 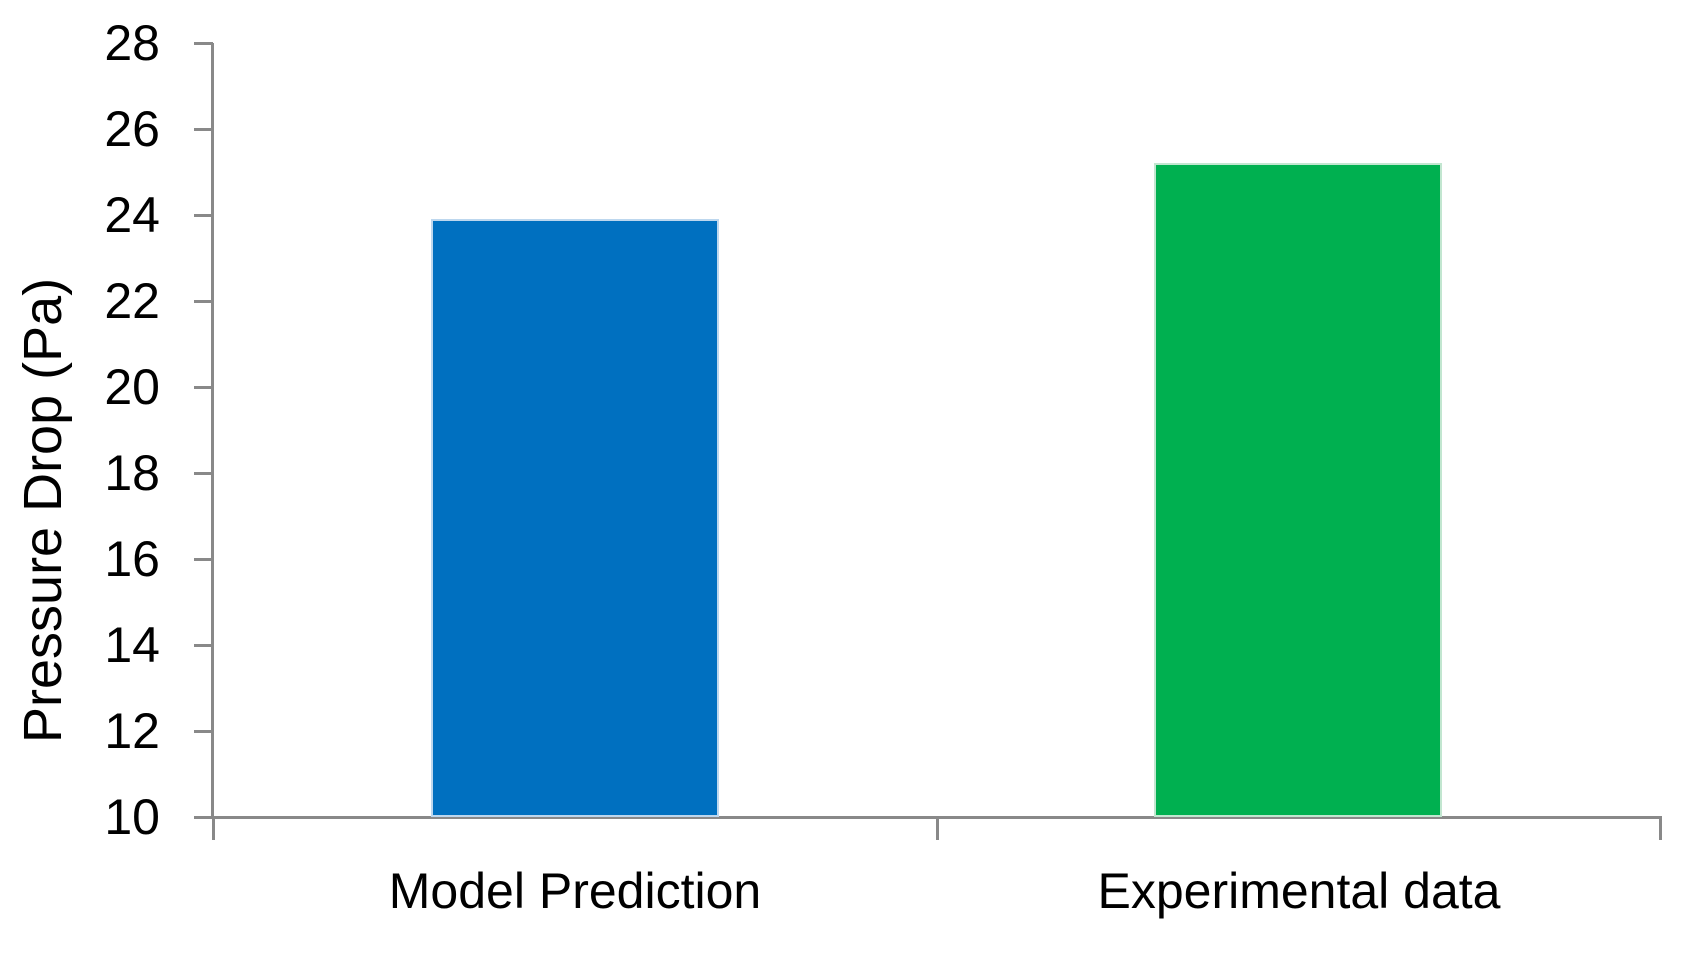 What do you see at coordinates (132, 817) in the screenshot?
I see `y-tick-label-10: 10` at bounding box center [132, 817].